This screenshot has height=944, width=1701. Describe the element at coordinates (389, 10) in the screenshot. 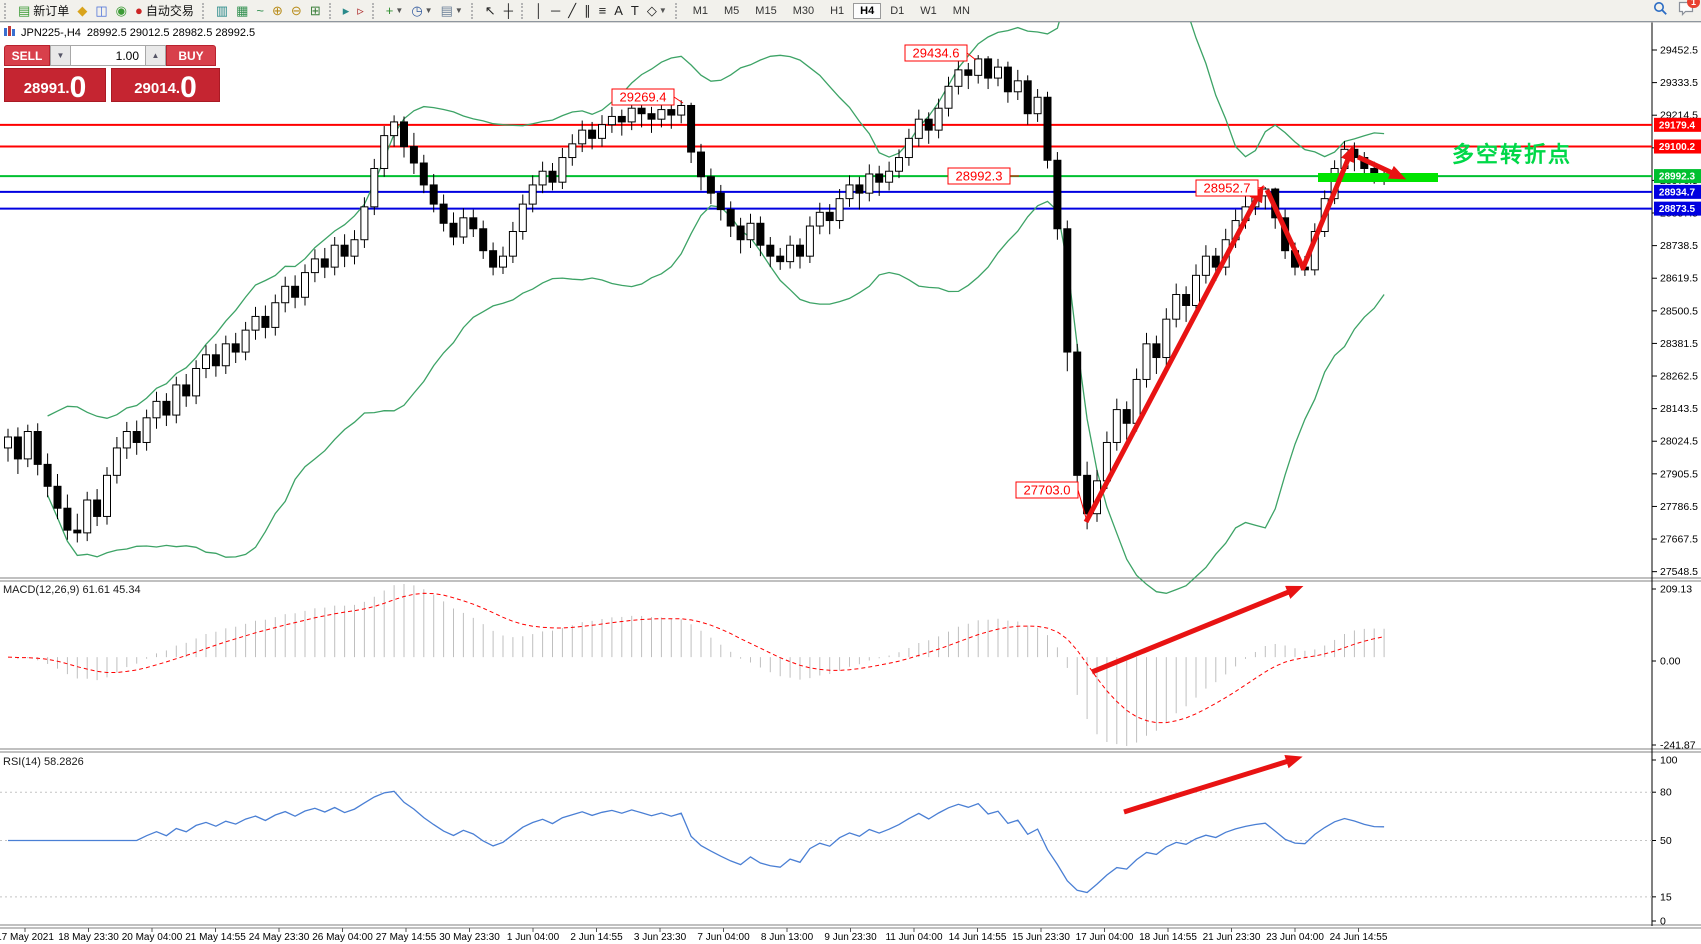

I see `indicators-icon-glyph: +` at that location.